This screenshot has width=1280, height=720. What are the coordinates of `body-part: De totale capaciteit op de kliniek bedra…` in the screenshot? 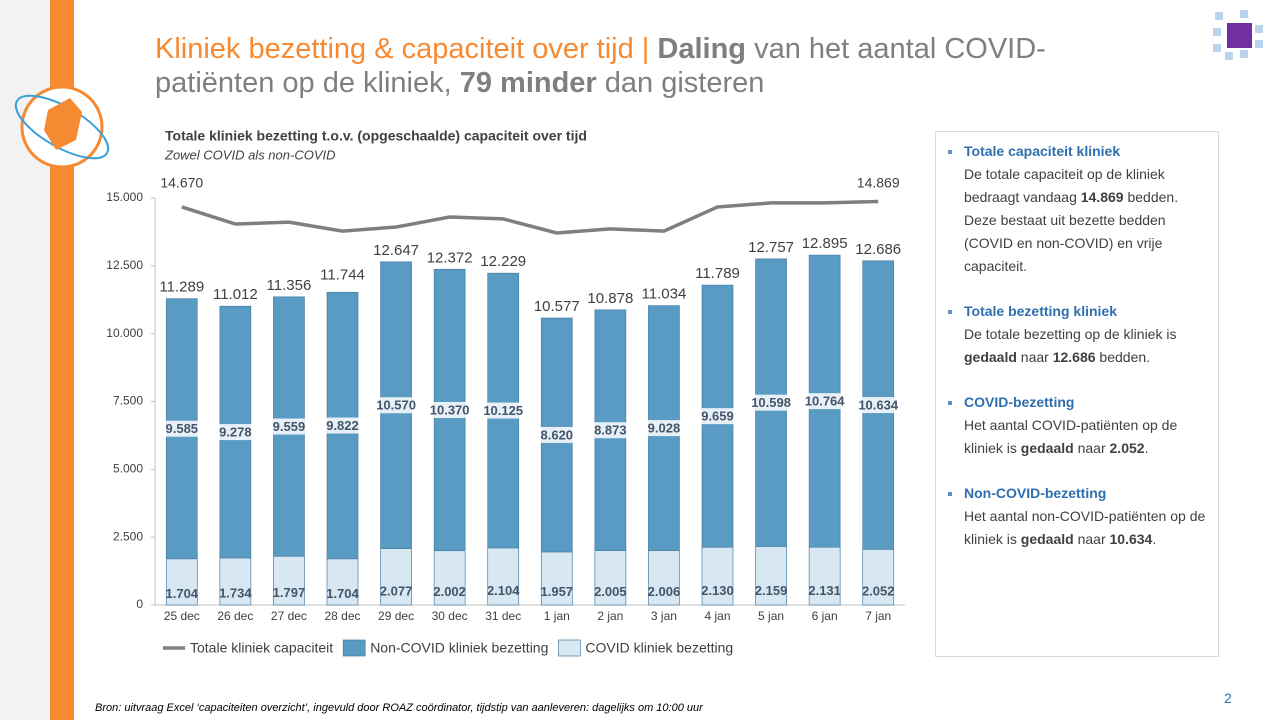 It's located at (1064, 185).